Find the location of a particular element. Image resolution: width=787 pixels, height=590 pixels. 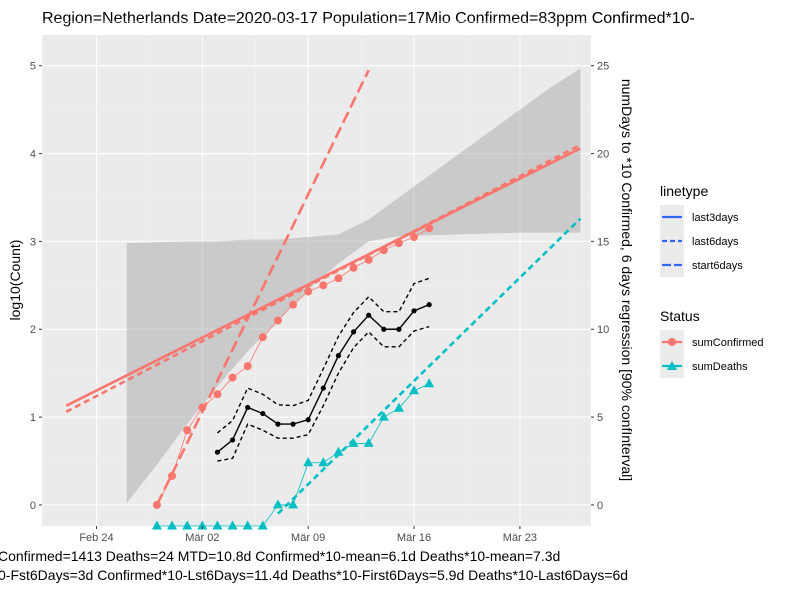

x-tick-label-3: Mär 16 is located at coordinates (414, 538).